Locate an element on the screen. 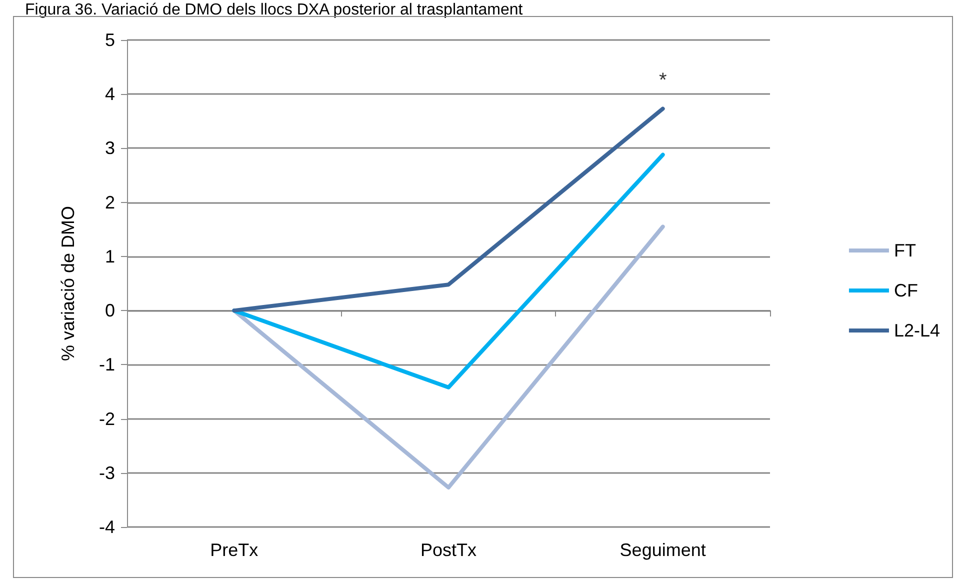  chart-title: Figura 36. Variació de DMO dels llocs DXA posterior al trasplantament is located at coordinates (274, 10).